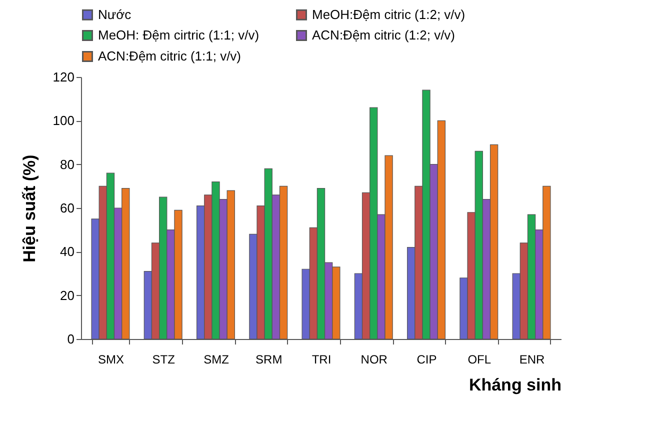 The width and height of the screenshot is (661, 430). What do you see at coordinates (515, 385) in the screenshot?
I see `x-axis-title: Kháng sinh` at bounding box center [515, 385].